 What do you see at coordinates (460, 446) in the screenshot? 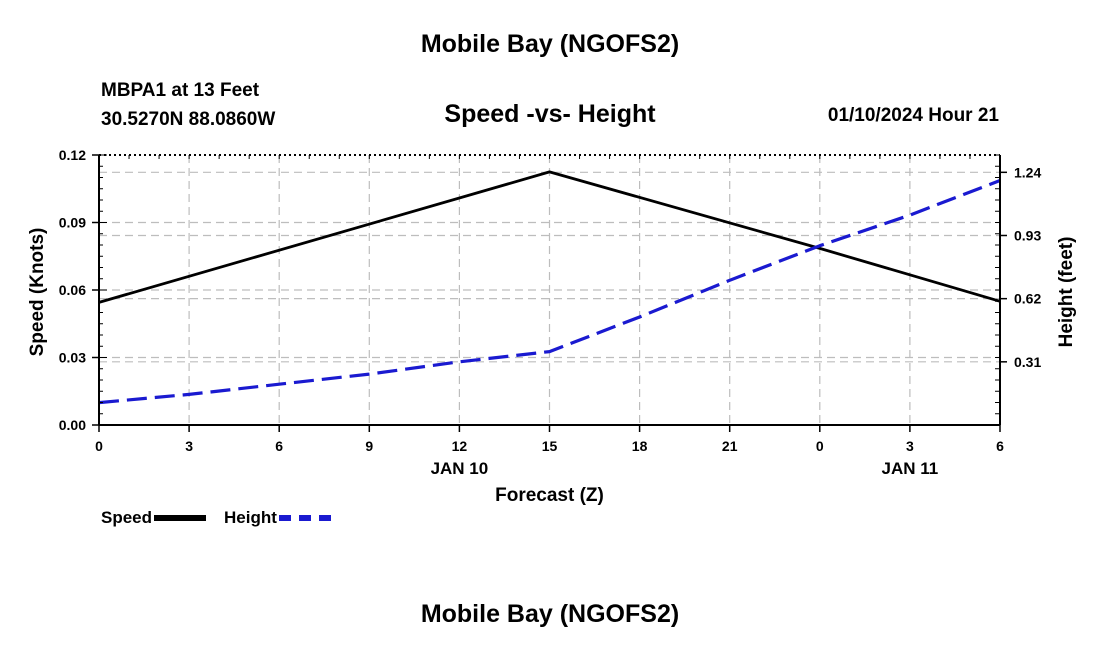
I see `x-tick-label: 12` at bounding box center [460, 446].